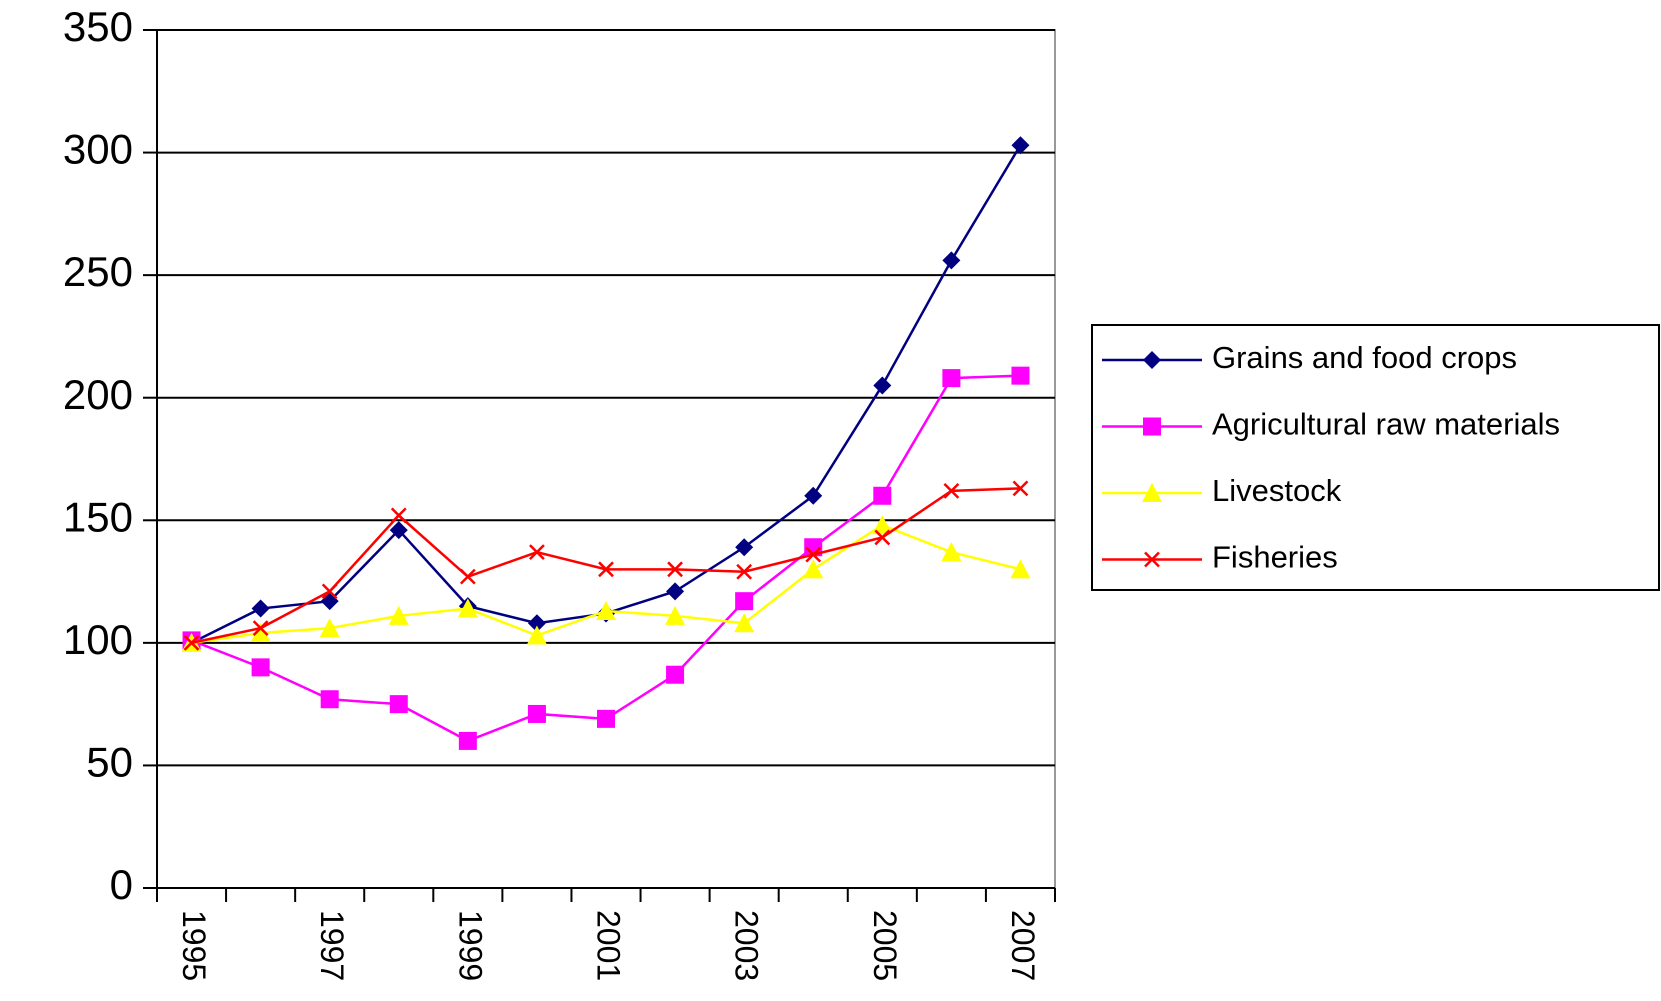 The image size is (1661, 1001). I want to click on series-line, so click(606, 584).